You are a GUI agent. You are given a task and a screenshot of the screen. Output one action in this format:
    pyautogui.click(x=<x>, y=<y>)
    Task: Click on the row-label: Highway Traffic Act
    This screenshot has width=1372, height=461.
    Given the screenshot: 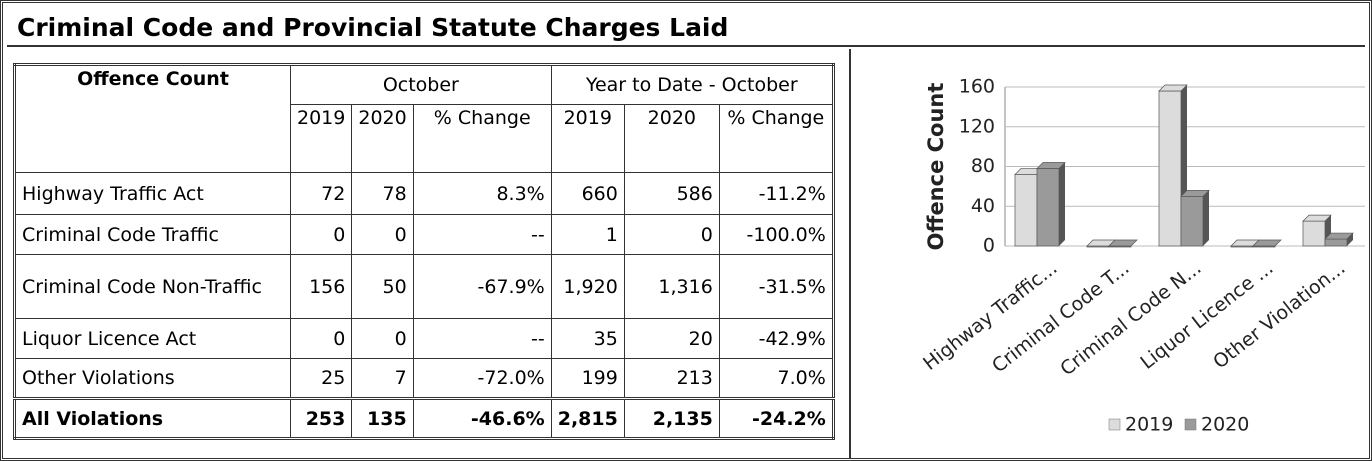 What is the action you would take?
    pyautogui.click(x=152, y=193)
    